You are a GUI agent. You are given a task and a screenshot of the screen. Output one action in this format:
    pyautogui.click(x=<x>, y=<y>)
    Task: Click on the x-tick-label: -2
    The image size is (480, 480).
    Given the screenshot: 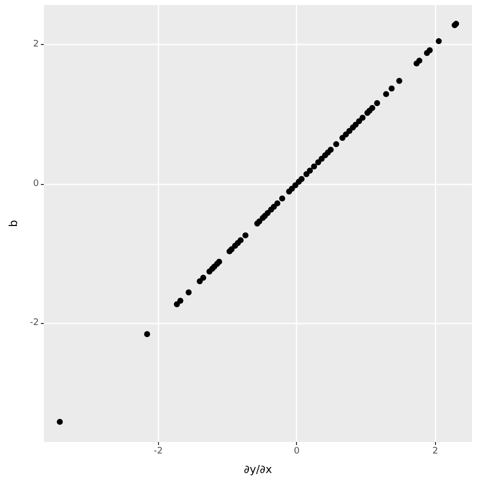 What is the action you would take?
    pyautogui.click(x=158, y=451)
    